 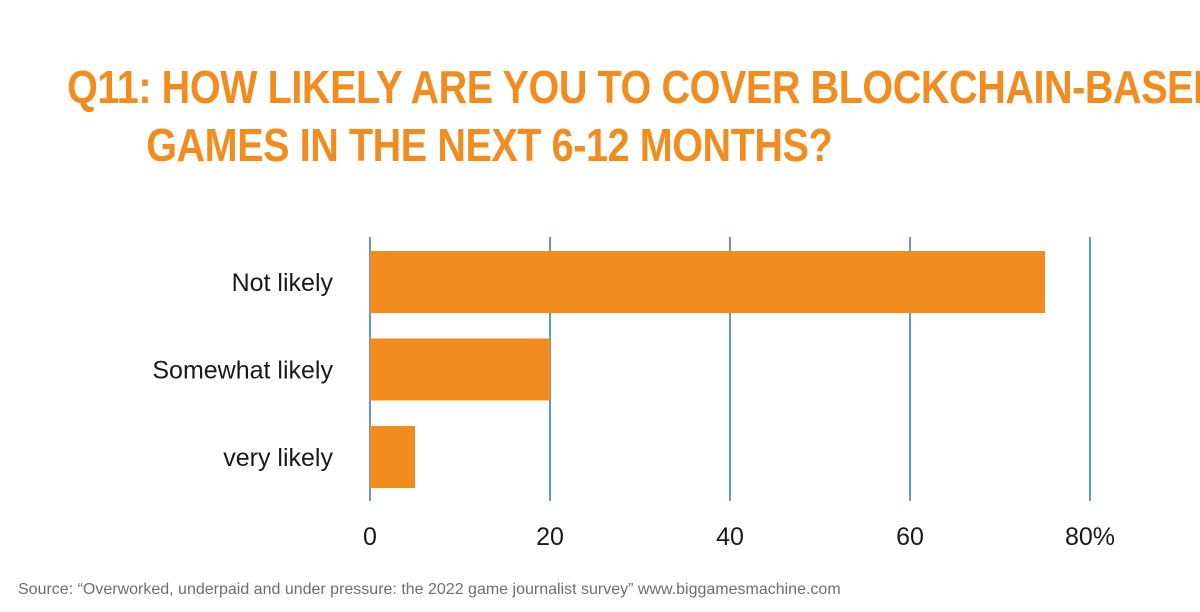 I want to click on x-axis-tick-labels: 0 20 40 60 80%, so click(x=739, y=537).